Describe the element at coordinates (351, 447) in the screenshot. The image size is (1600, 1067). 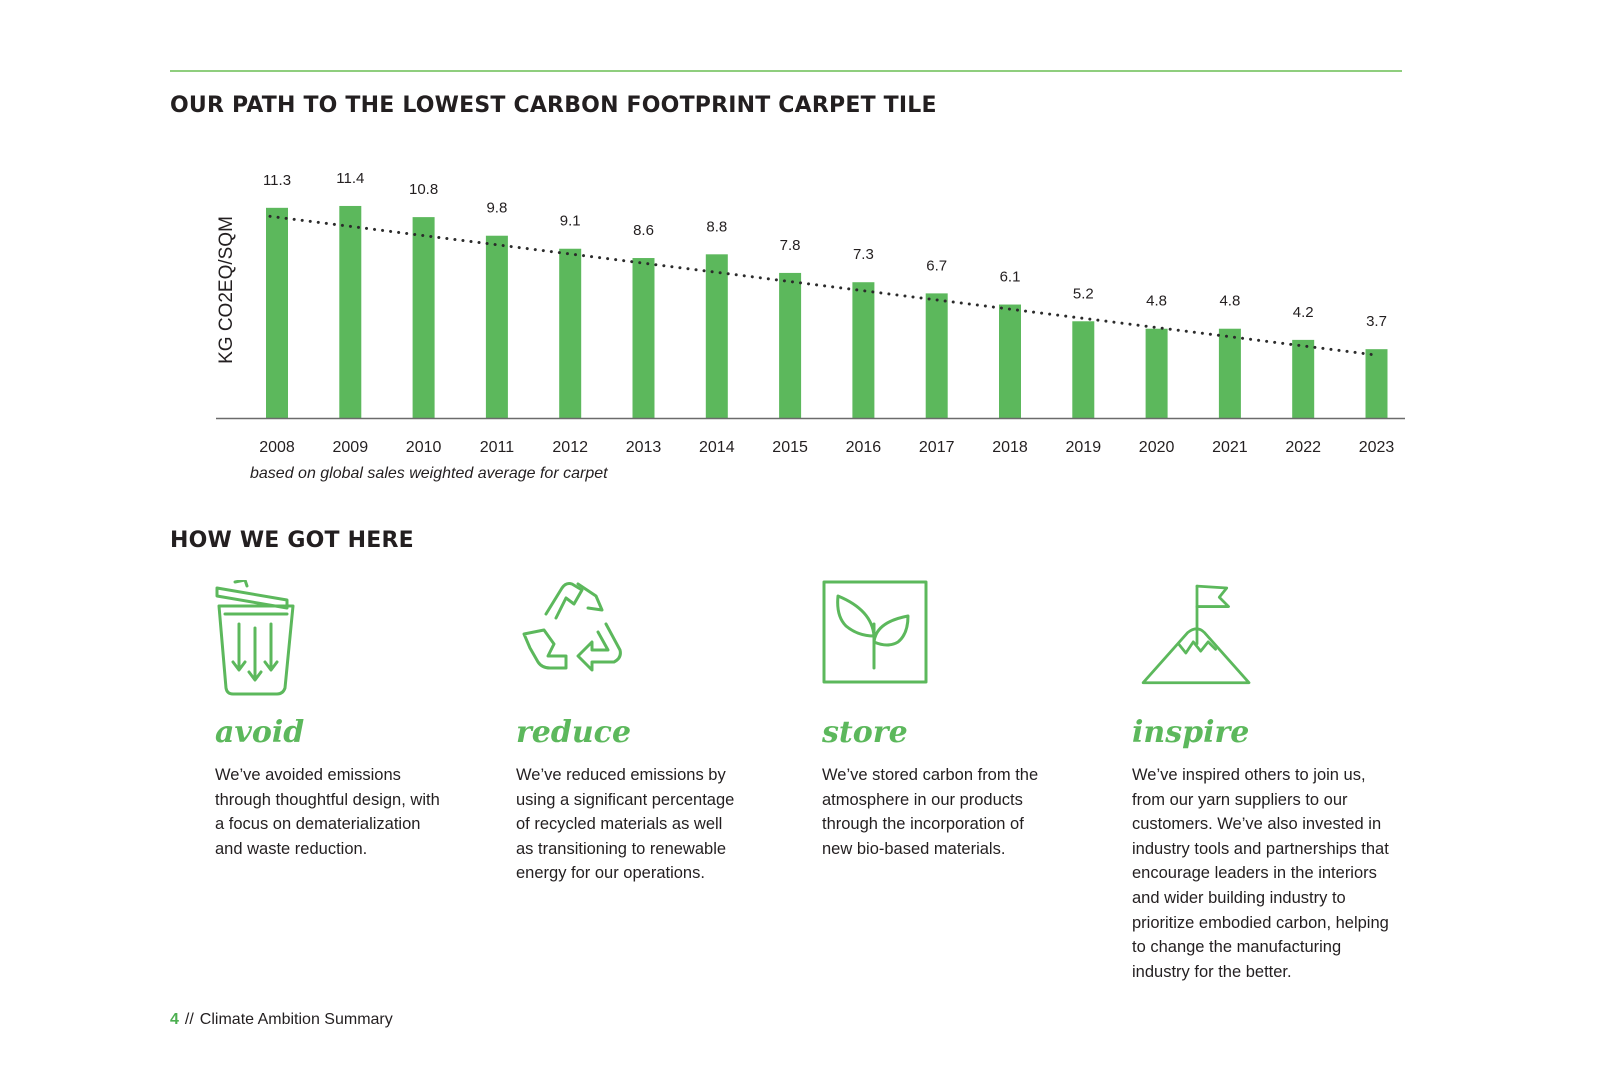
I see `x-tick-2009: 2009` at that location.